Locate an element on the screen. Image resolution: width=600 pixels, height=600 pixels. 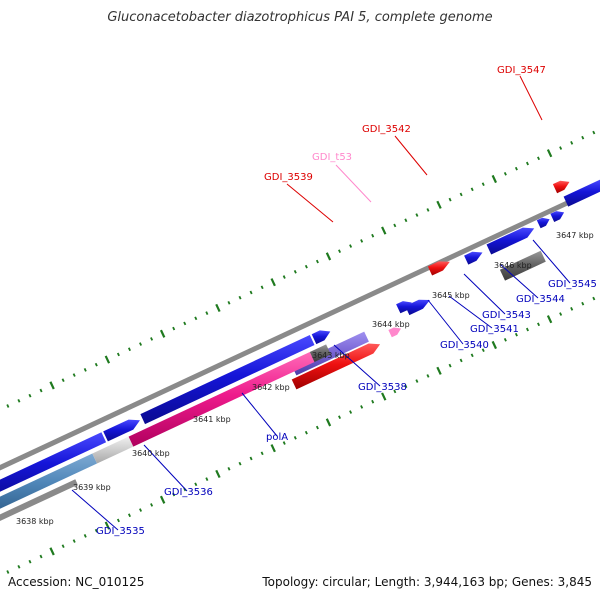
cds-reverse-polA is located at coordinates (221, 399).